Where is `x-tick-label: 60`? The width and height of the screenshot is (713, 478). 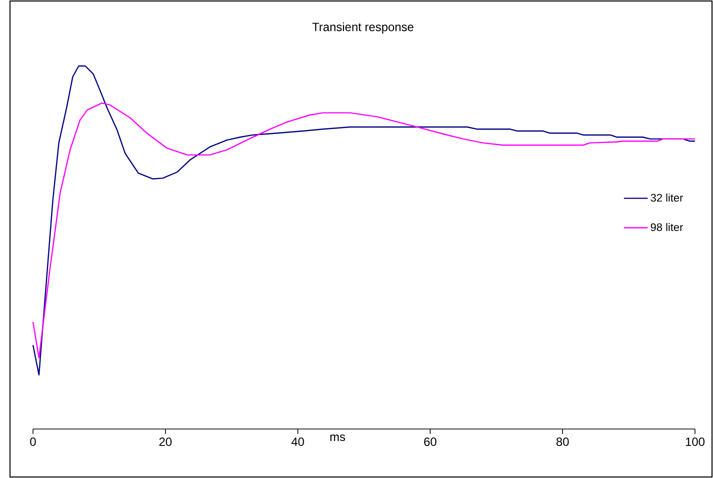 x-tick-label: 60 is located at coordinates (430, 442).